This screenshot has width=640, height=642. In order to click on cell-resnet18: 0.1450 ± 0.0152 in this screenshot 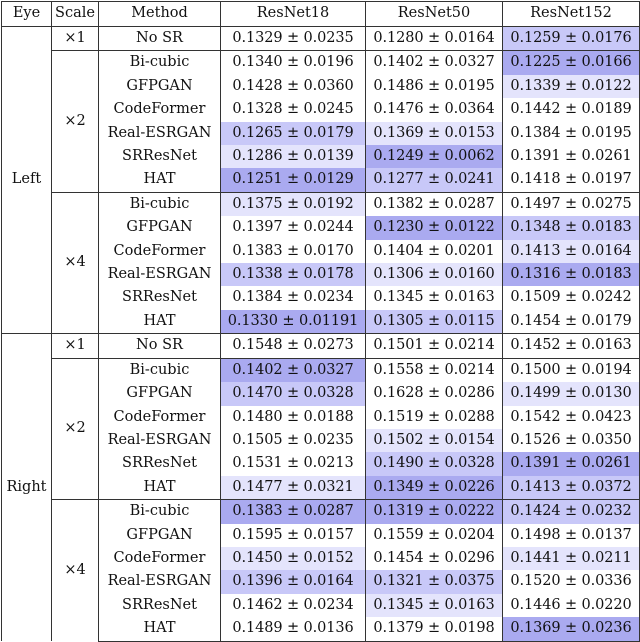, I will do `click(293, 558)`.